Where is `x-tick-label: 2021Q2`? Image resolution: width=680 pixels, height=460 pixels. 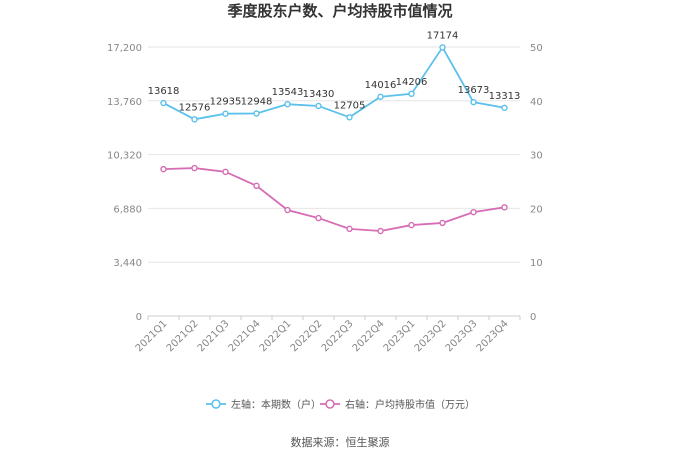
x-tick-label: 2021Q2 is located at coordinates (183, 336).